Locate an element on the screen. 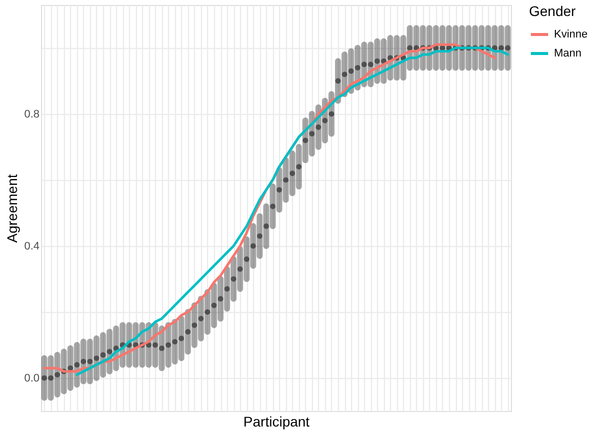 This screenshot has height=434, width=593. y-axis-title: Agreement is located at coordinates (12, 208).